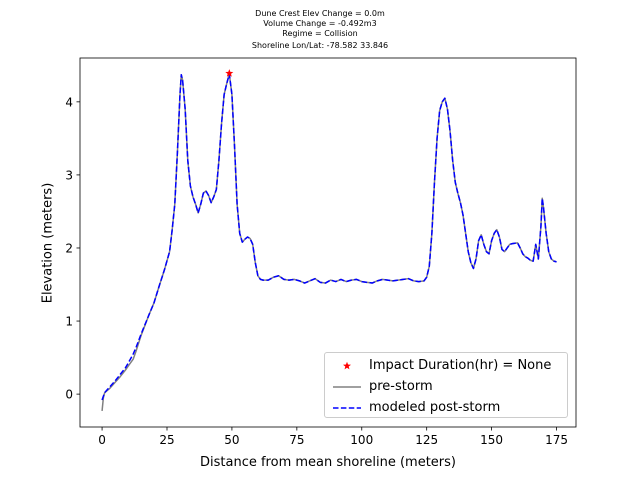  What do you see at coordinates (556, 440) in the screenshot?
I see `x-tick-label: 175` at bounding box center [556, 440].